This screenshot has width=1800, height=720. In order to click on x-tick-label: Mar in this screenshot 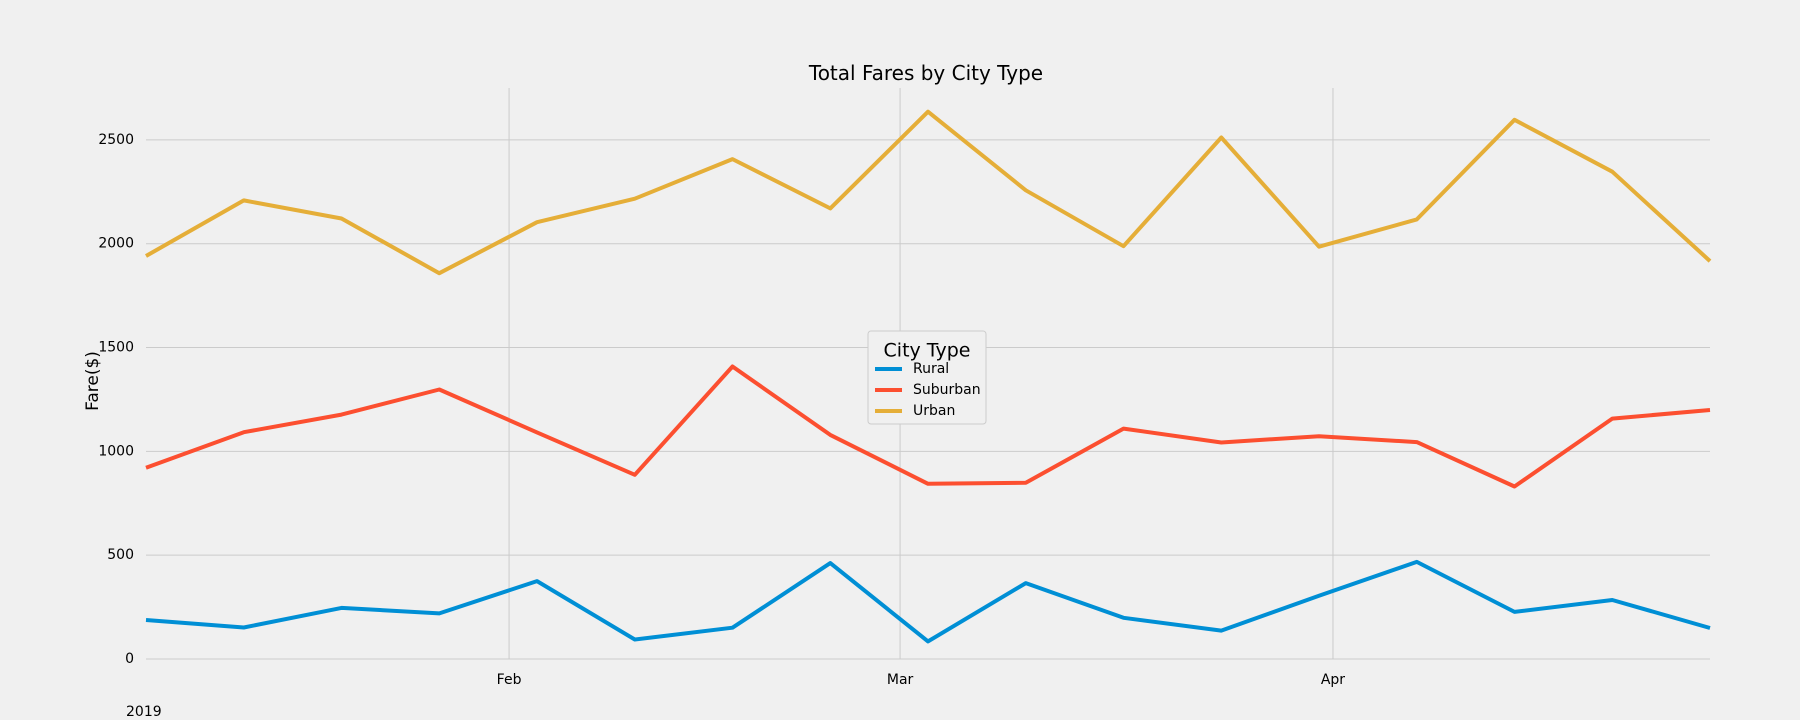, I will do `click(900, 680)`.